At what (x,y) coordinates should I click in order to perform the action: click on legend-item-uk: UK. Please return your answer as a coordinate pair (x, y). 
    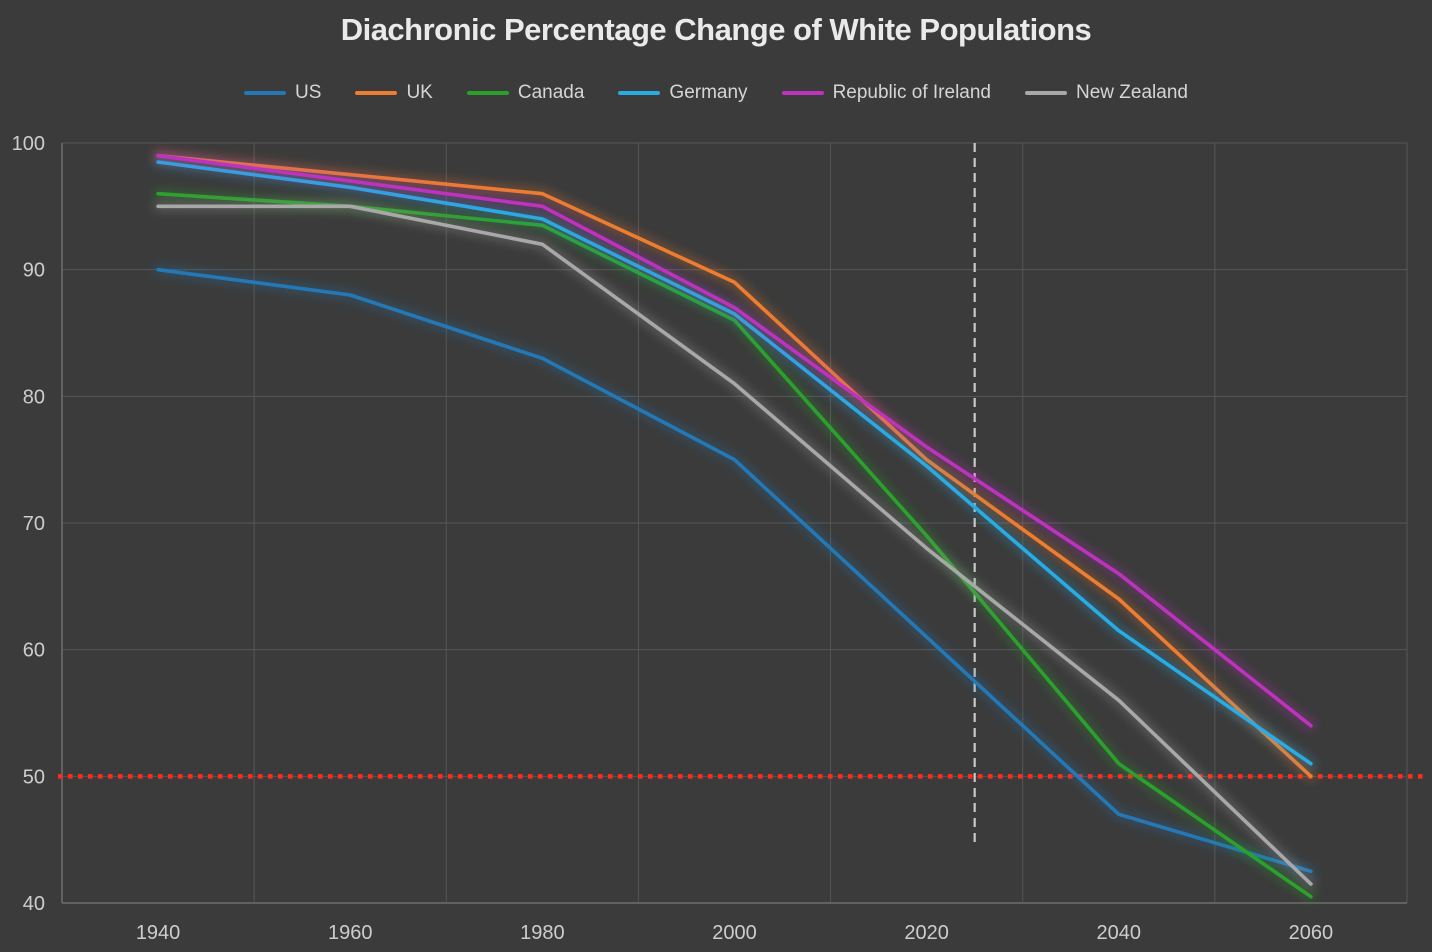
    Looking at the image, I should click on (394, 93).